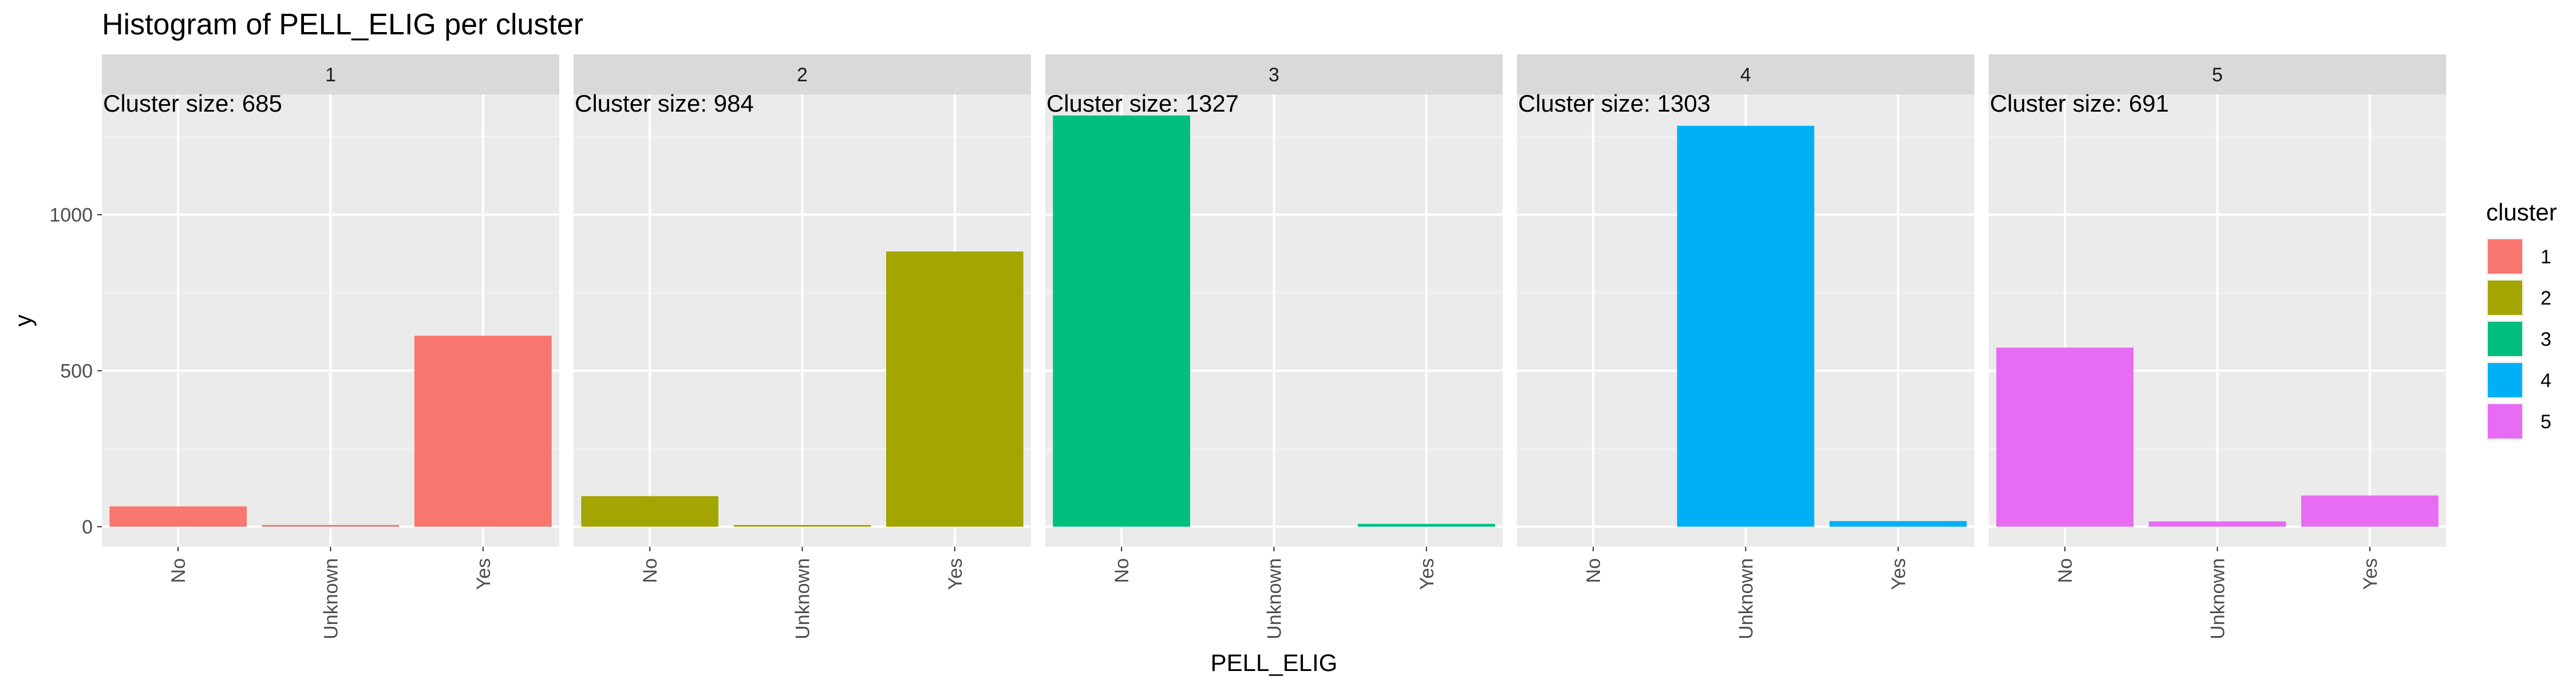 This screenshot has height=687, width=2576. What do you see at coordinates (1274, 662) in the screenshot?
I see `x-axis-title: PELL_ELIG` at bounding box center [1274, 662].